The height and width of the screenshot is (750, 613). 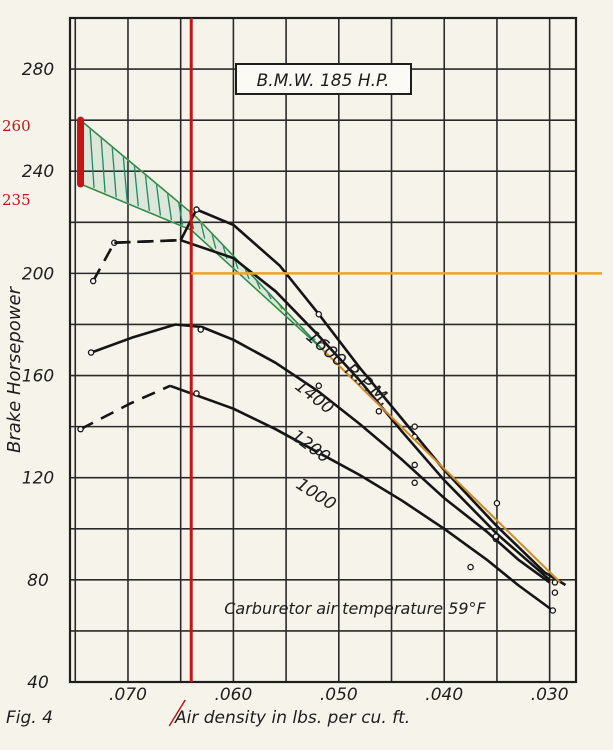 What do you see at coordinates (292, 718) in the screenshot?
I see `x-axis-label: Air density in lbs. per cu. ft.` at bounding box center [292, 718].